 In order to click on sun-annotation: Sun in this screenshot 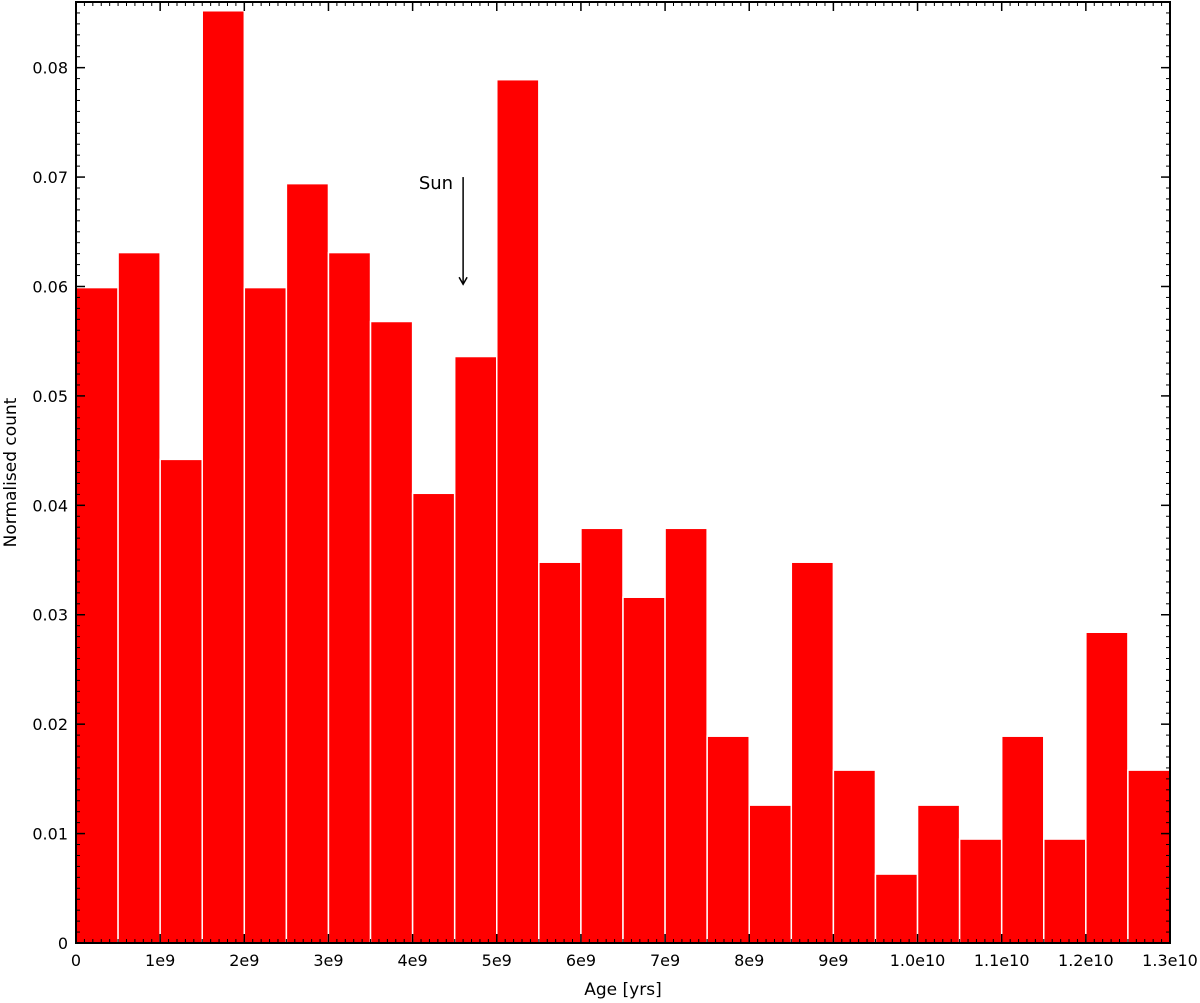, I will do `click(443, 229)`.